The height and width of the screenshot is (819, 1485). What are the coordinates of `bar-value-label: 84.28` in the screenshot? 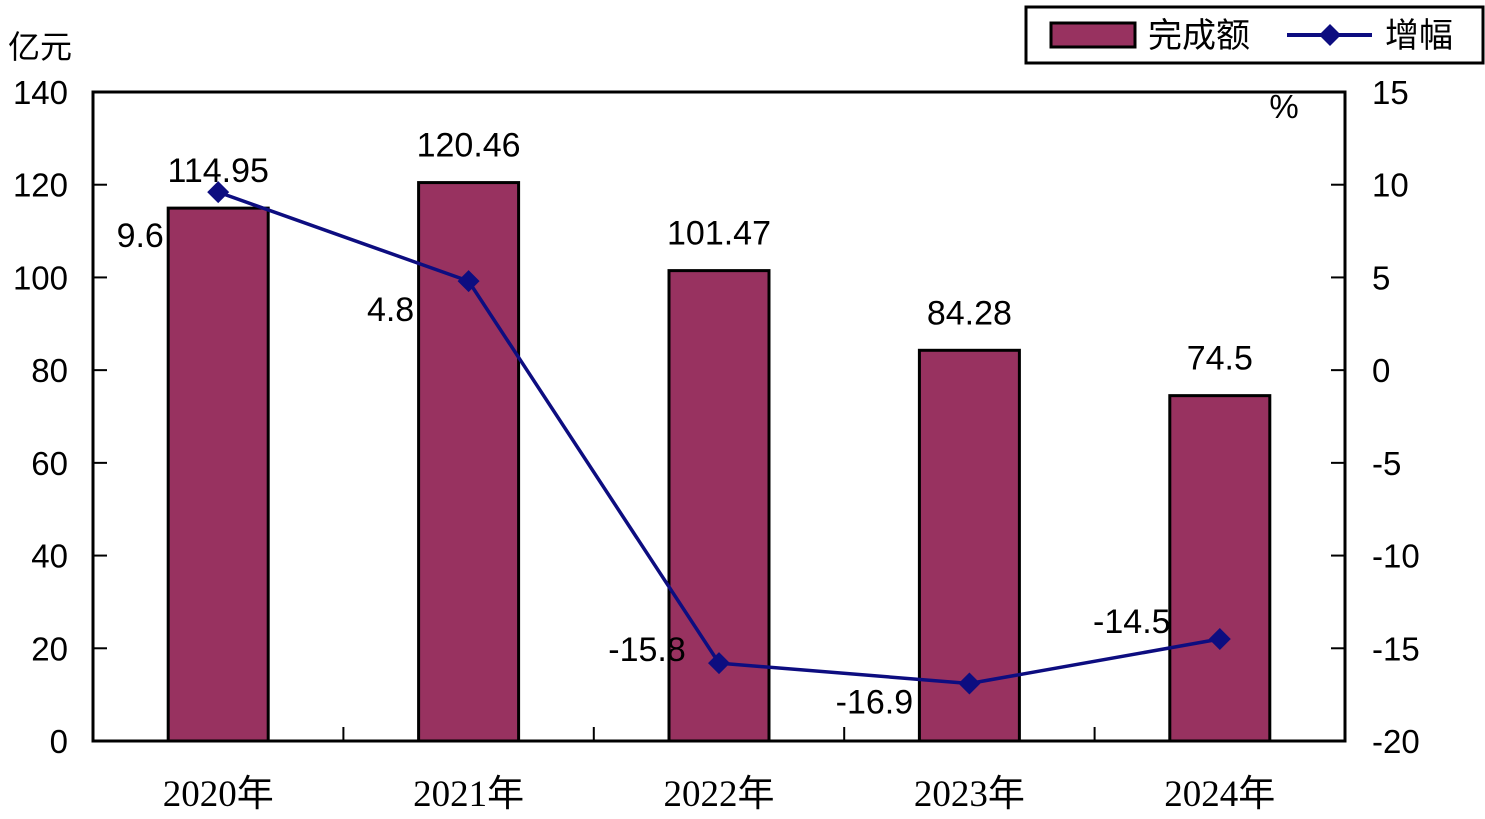 It's located at (969, 313).